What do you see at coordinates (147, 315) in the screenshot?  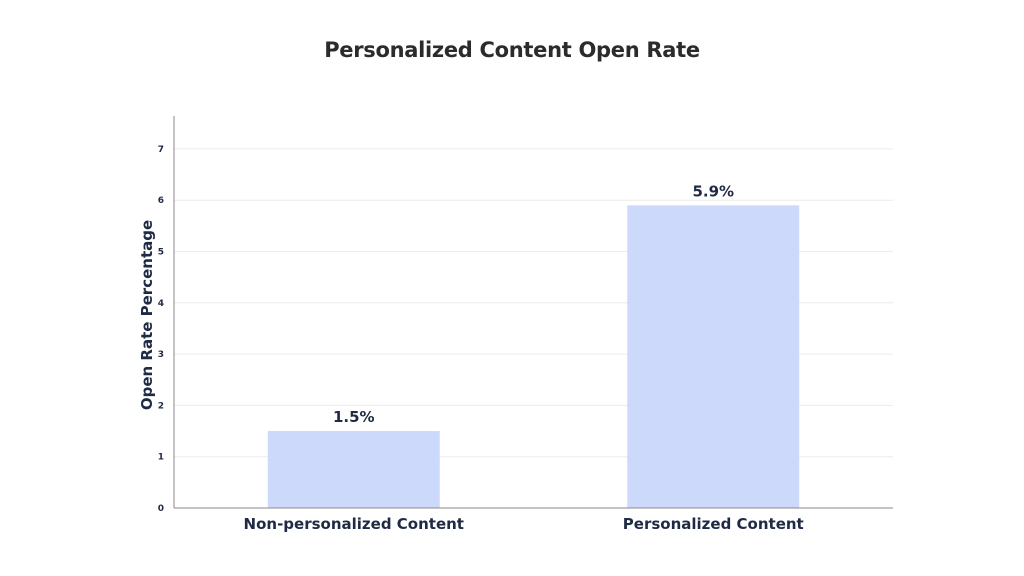 I see `y-axis-title: Open Rate Percentage` at bounding box center [147, 315].